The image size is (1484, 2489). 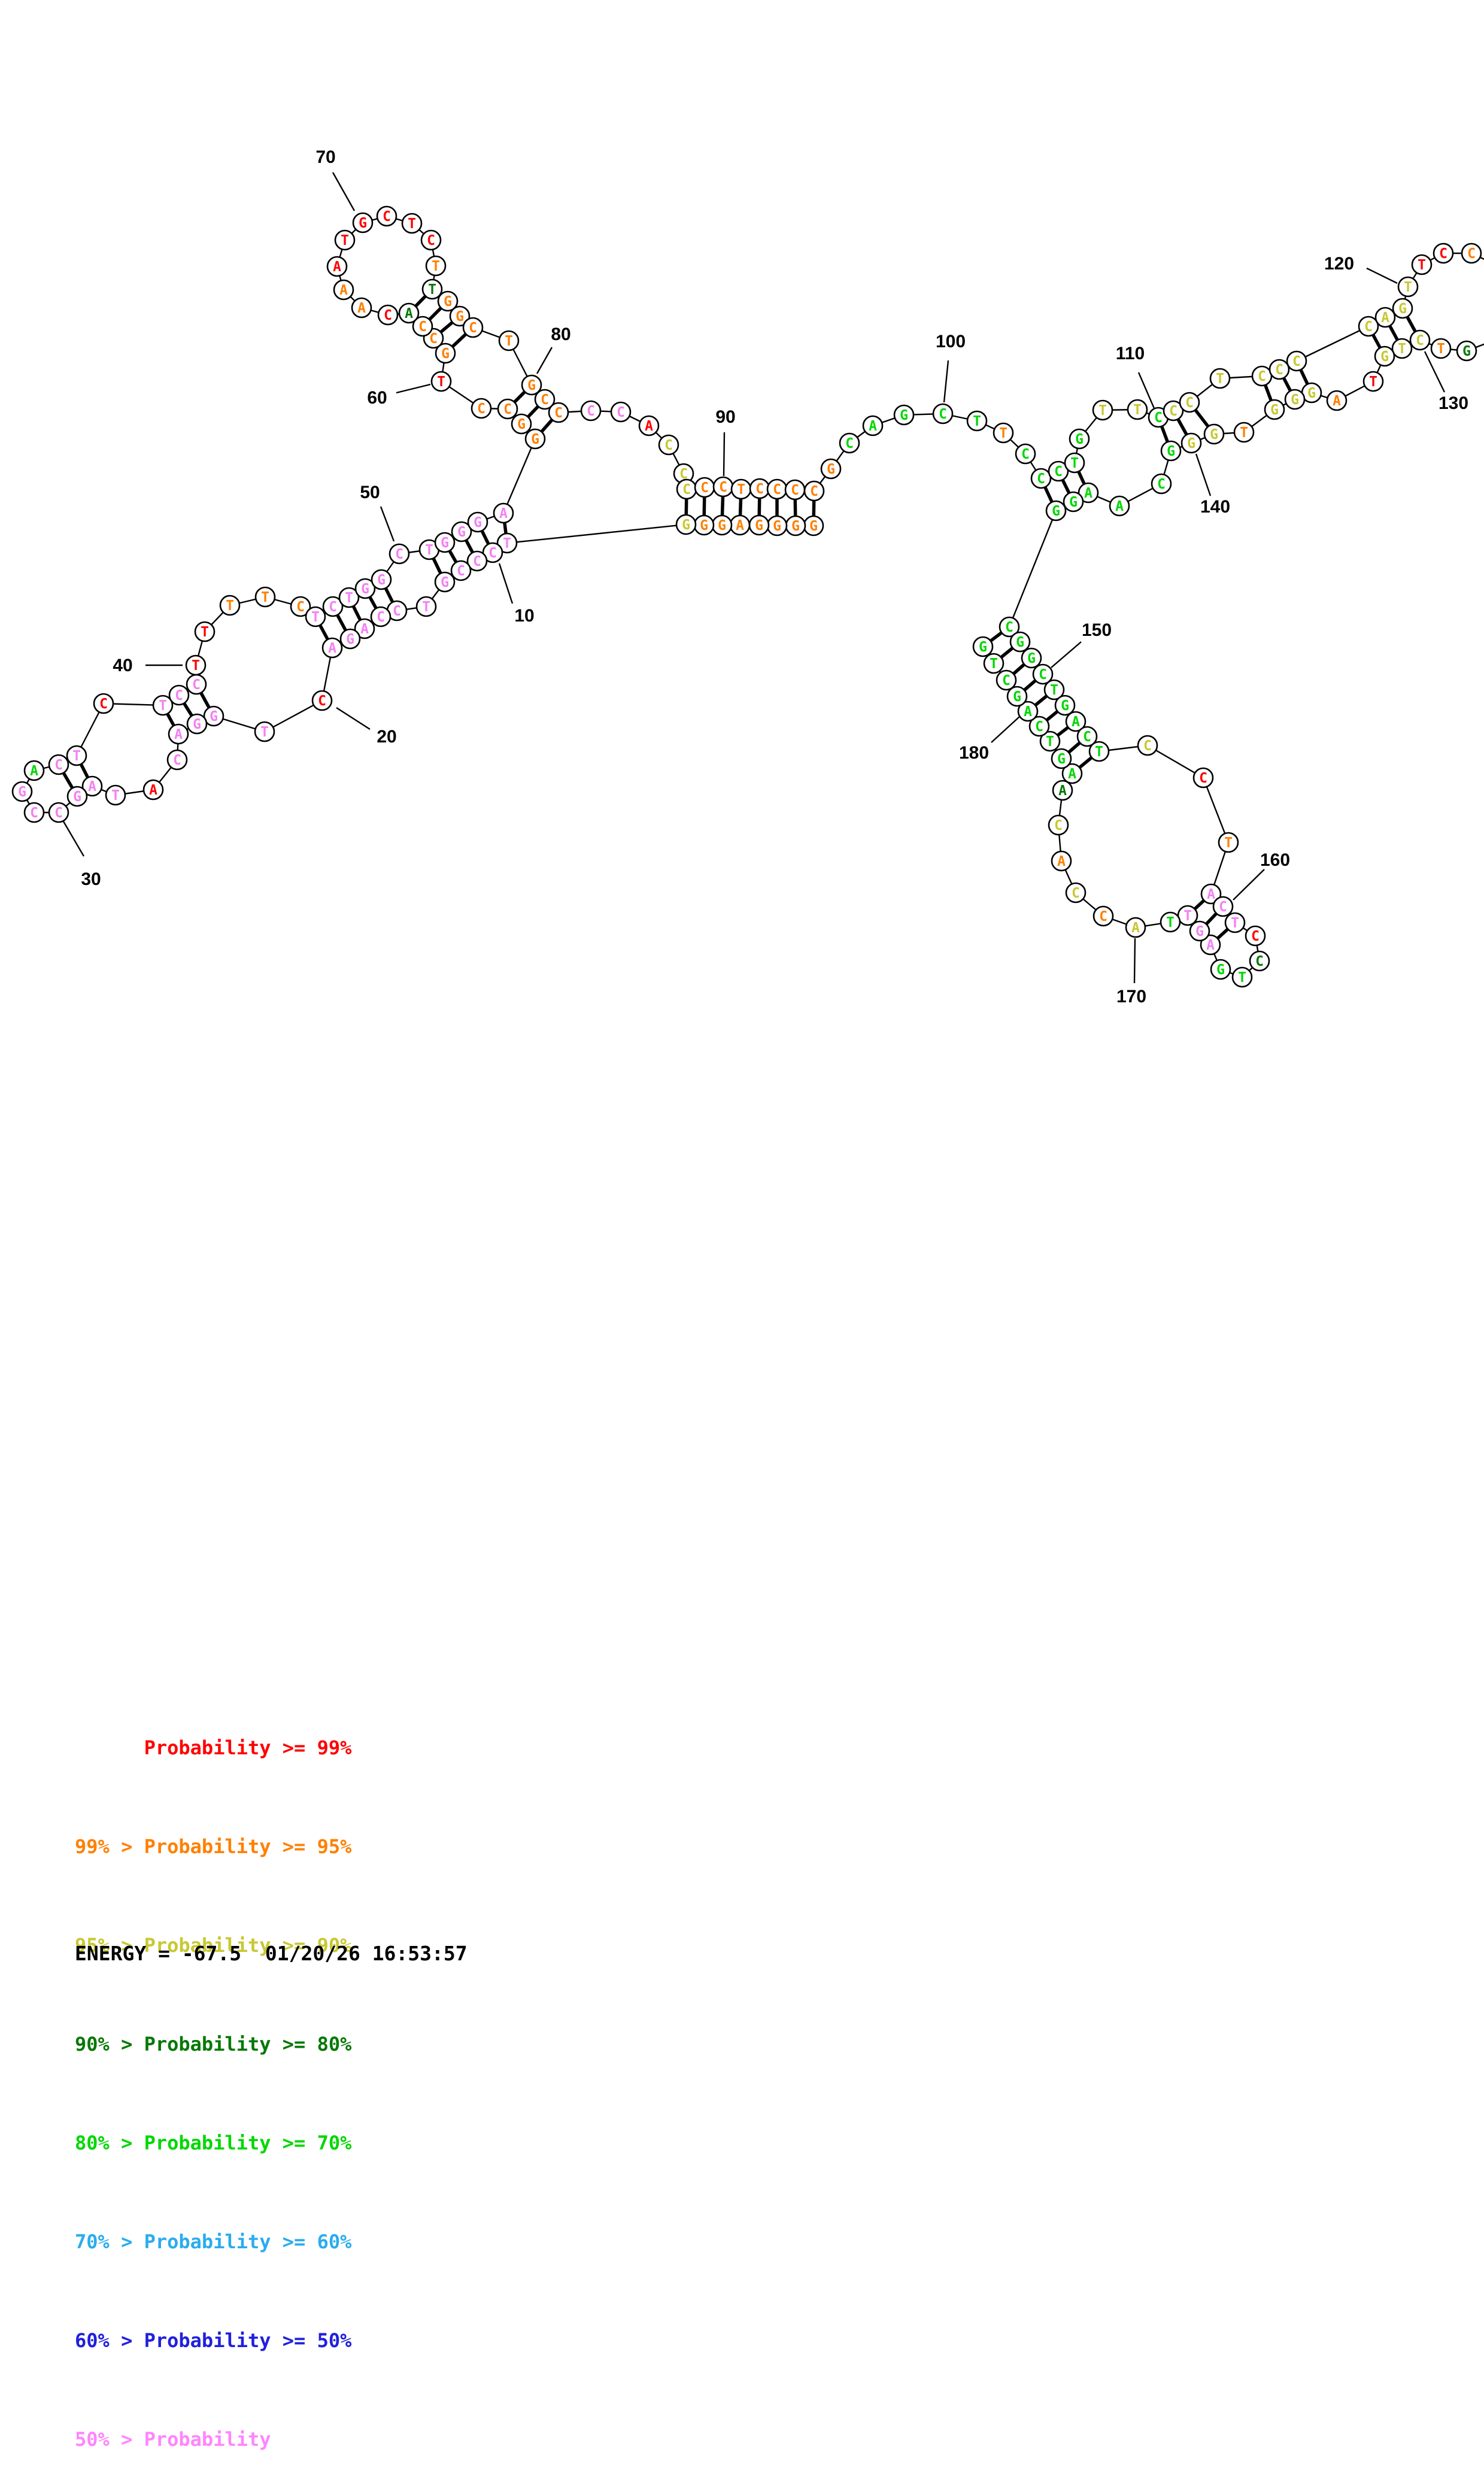 I want to click on position-label: 40, so click(x=122, y=665).